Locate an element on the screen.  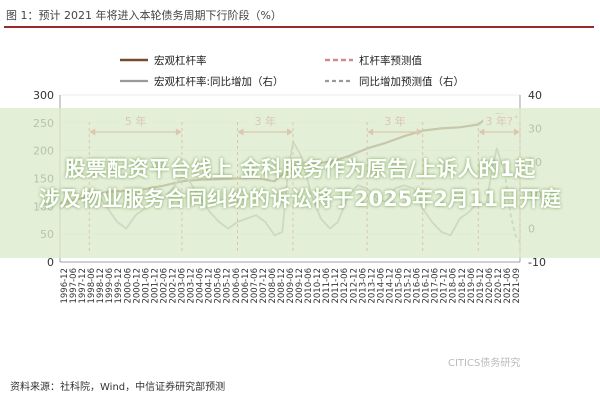
x-tick-label: 2019-12 is located at coordinates (481, 286).